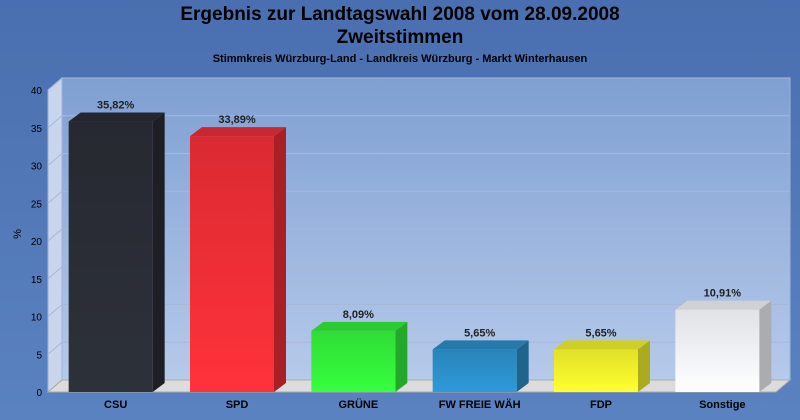 This screenshot has width=800, height=420. I want to click on data-label: 8,09%, so click(358, 315).